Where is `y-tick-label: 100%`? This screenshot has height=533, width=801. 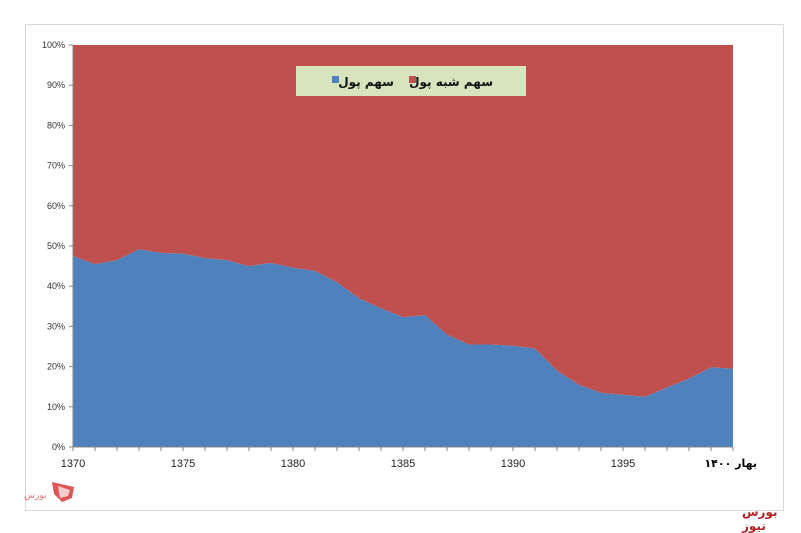 y-tick-label: 100% is located at coordinates (53, 45).